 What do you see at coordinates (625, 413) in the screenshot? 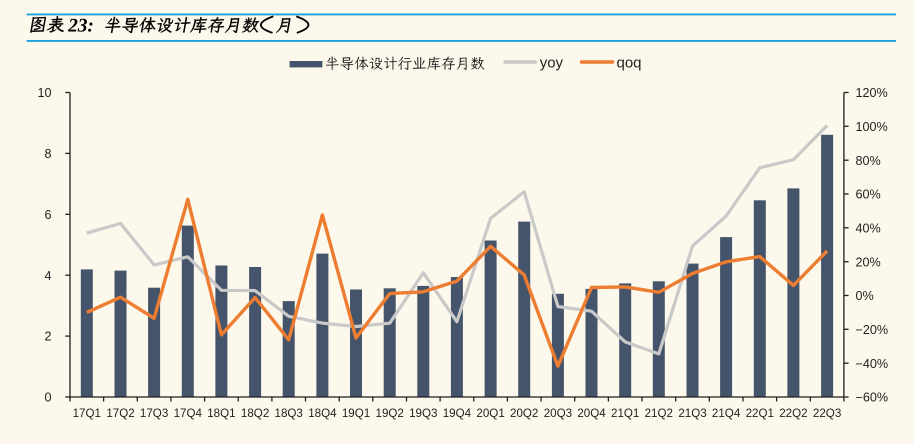
I see `svg-text: 21Q1` at bounding box center [625, 413].